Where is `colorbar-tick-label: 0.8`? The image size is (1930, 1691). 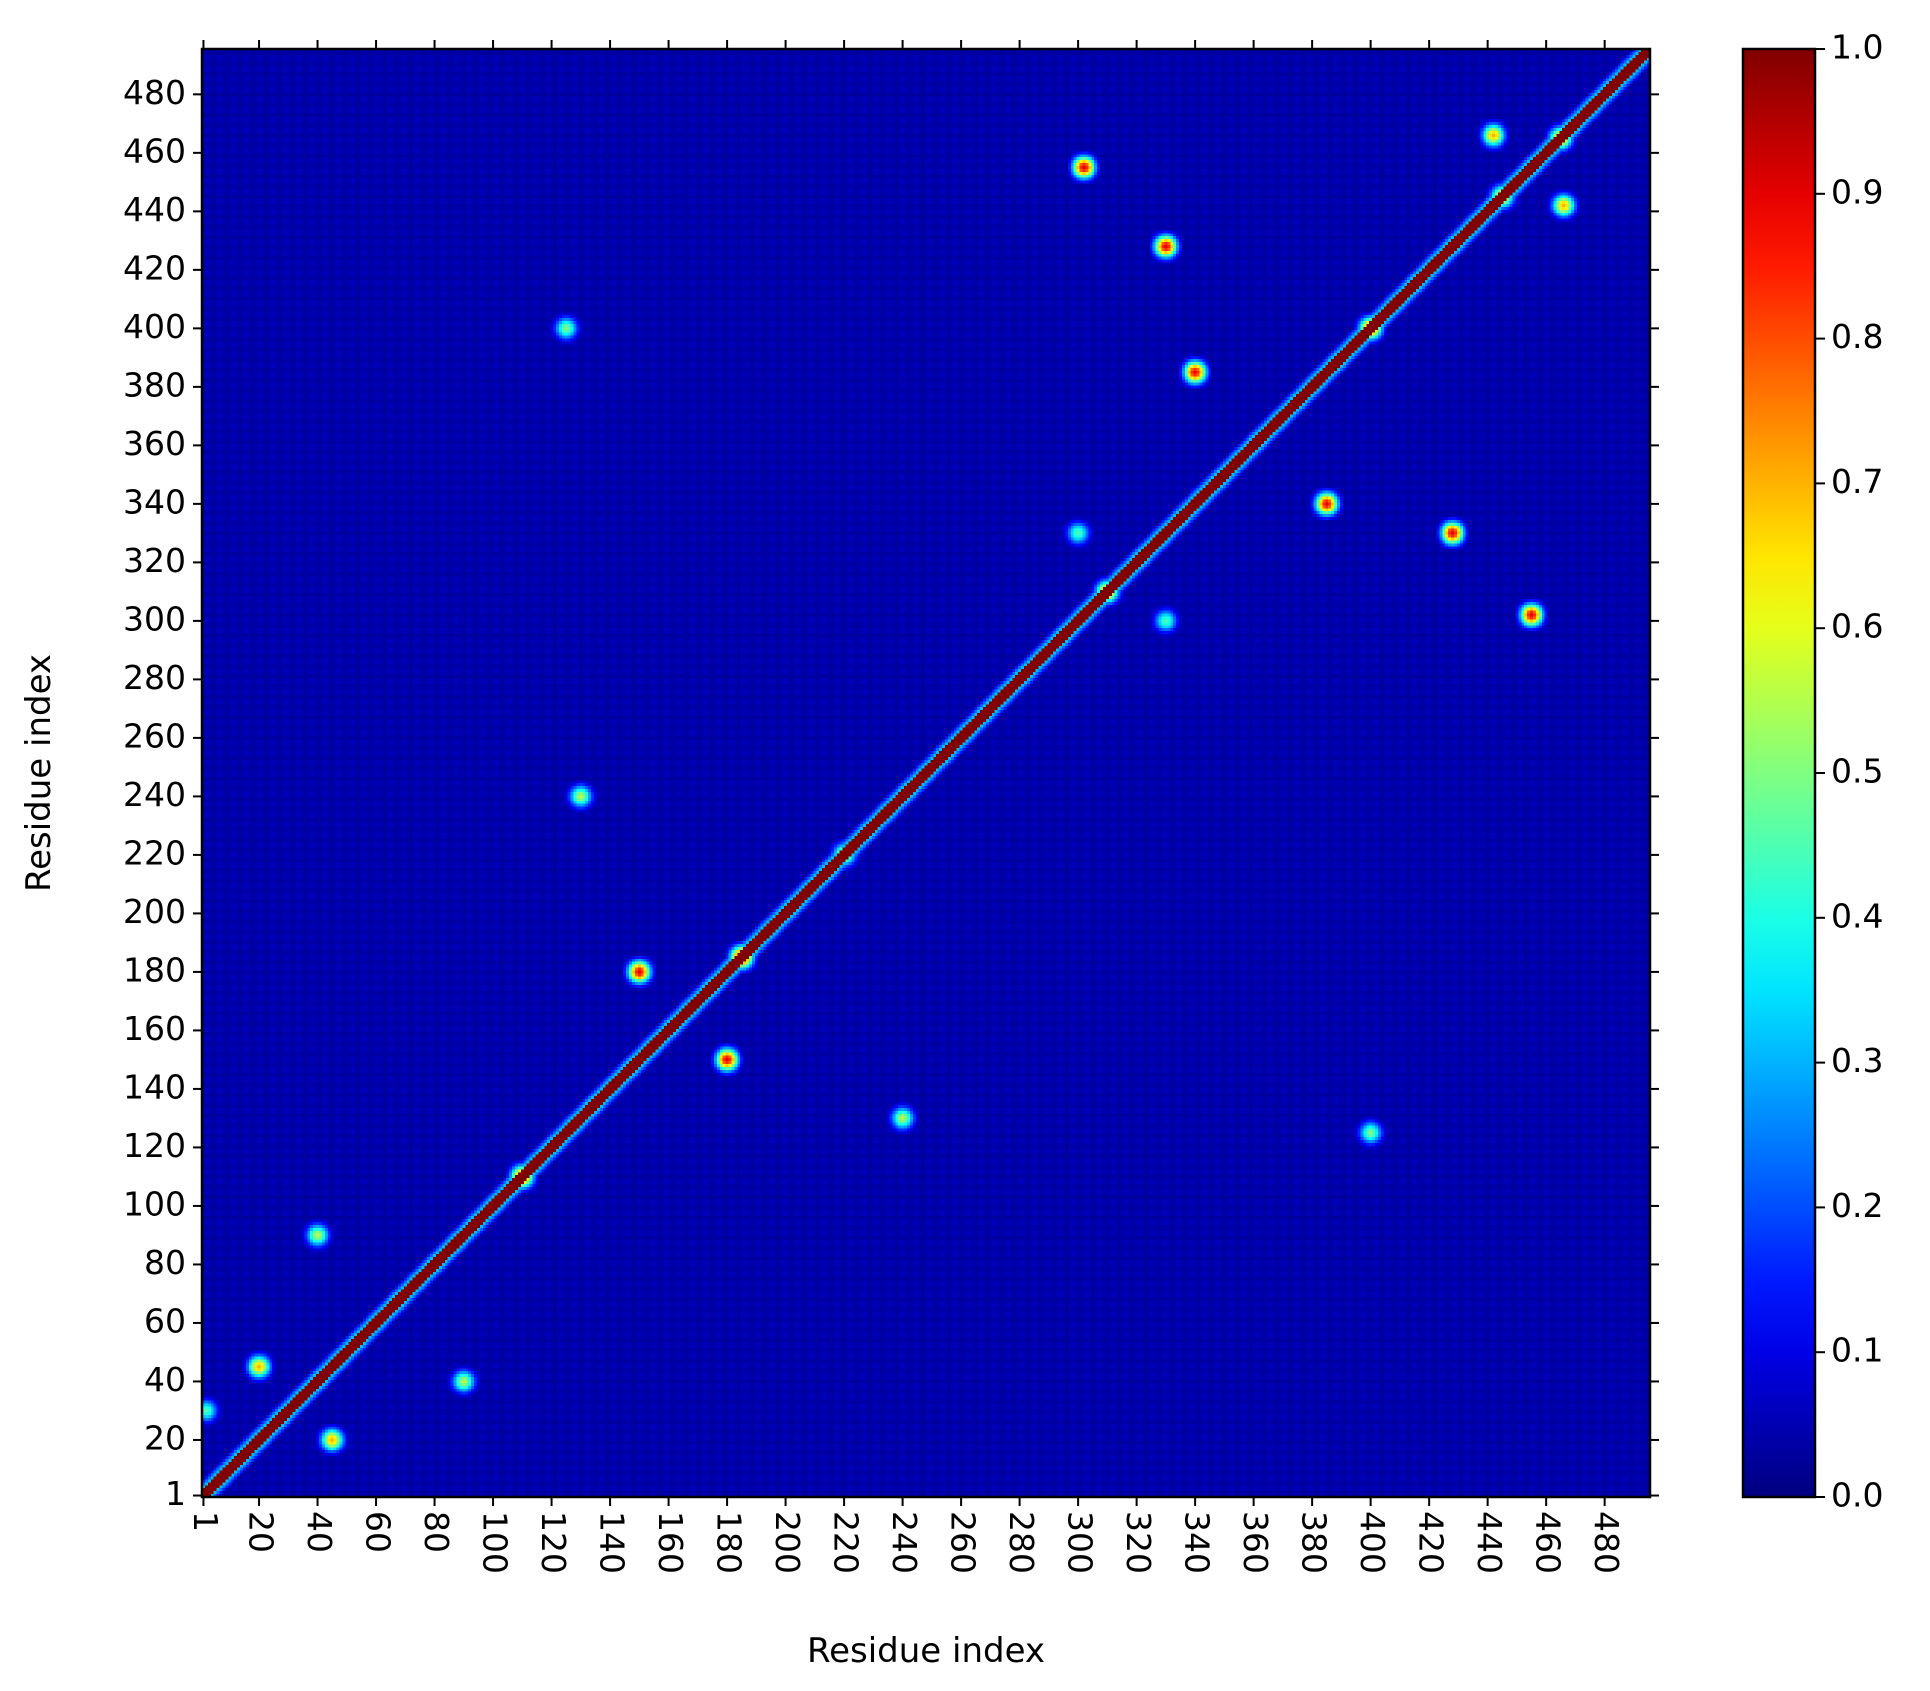 colorbar-tick-label: 0.8 is located at coordinates (1857, 336).